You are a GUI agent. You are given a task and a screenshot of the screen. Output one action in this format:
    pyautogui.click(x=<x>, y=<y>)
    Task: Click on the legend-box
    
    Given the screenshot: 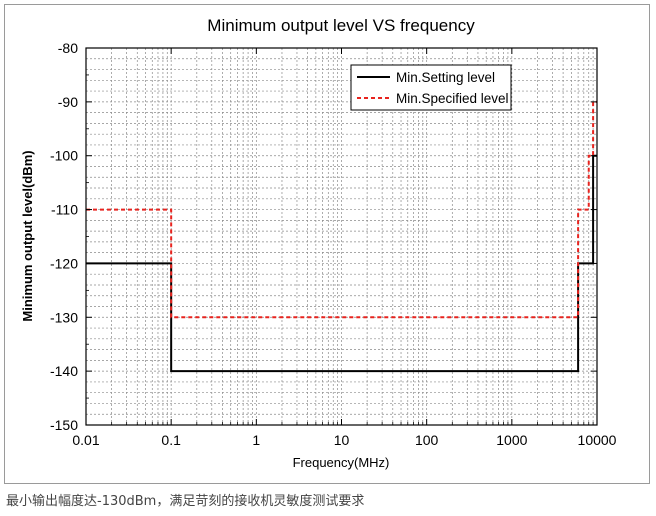 What is the action you would take?
    pyautogui.click(x=431, y=87)
    